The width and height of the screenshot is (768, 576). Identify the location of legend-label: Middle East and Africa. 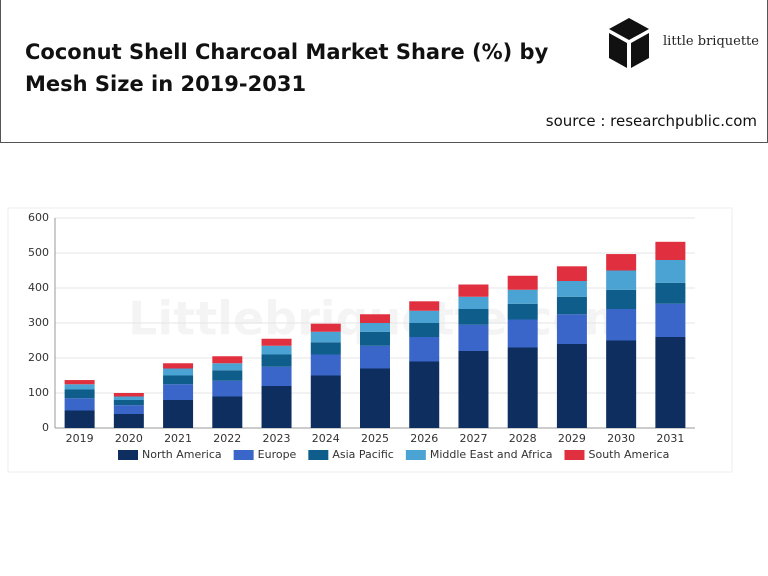
(491, 454).